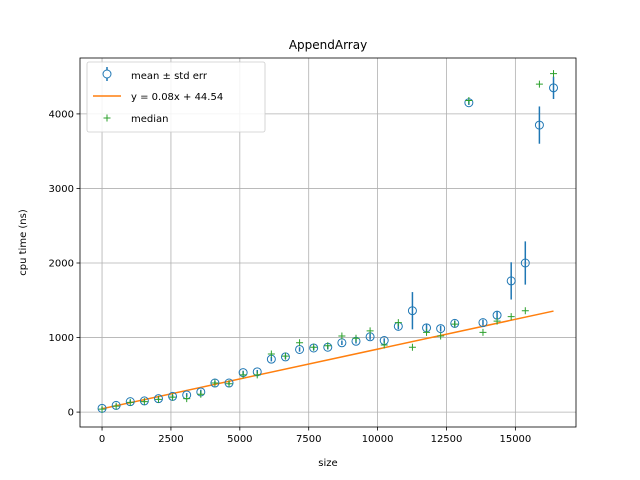  I want to click on y-tick-label: 3000, so click(61, 189).